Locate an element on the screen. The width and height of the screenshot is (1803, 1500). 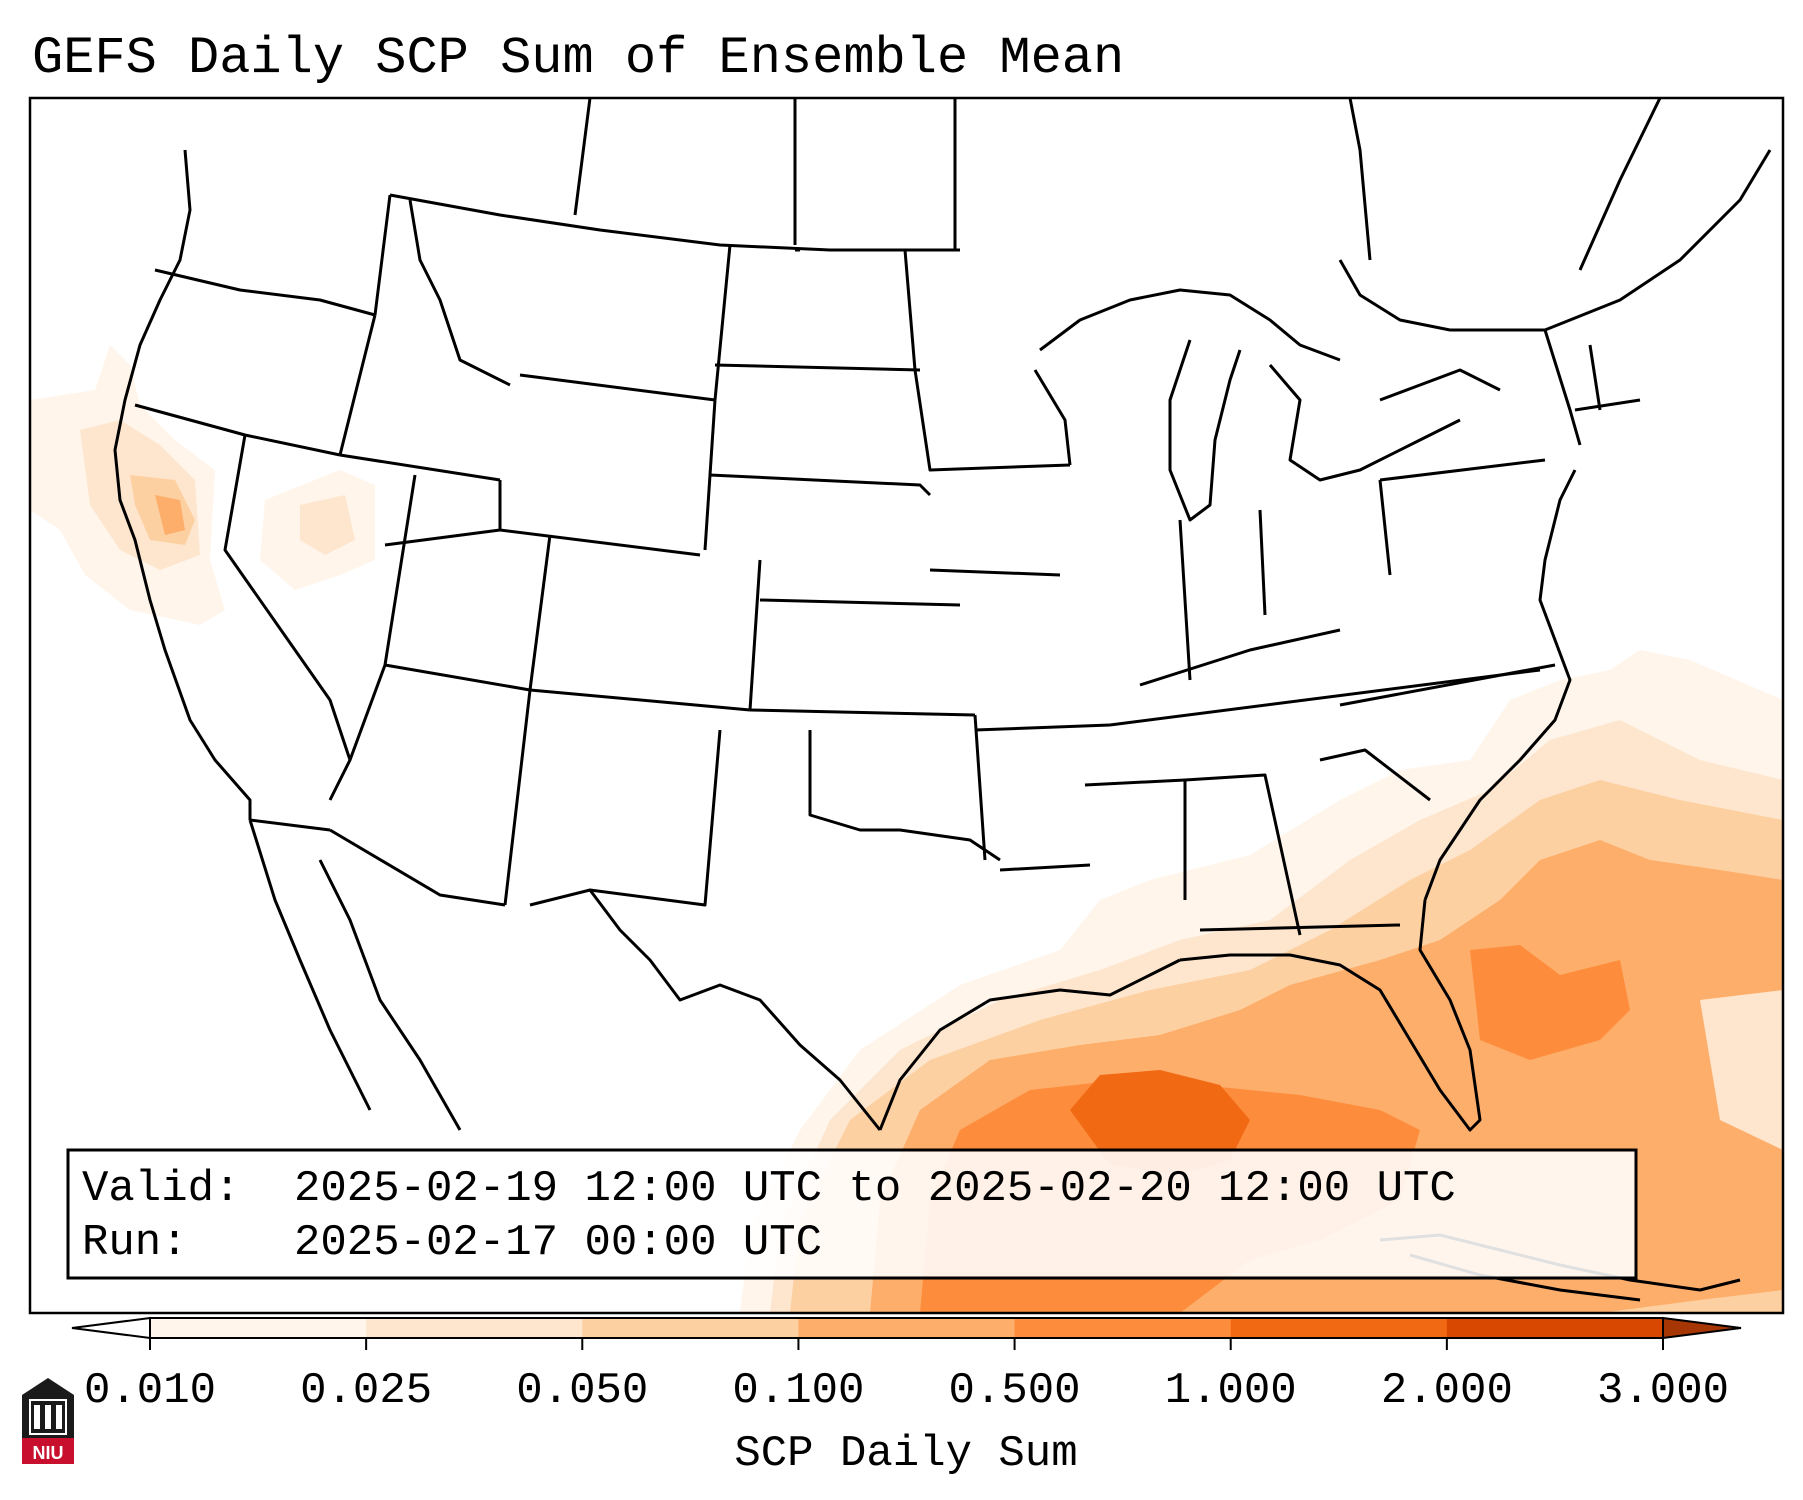
scp-shading-california is located at coordinates (127, 485).